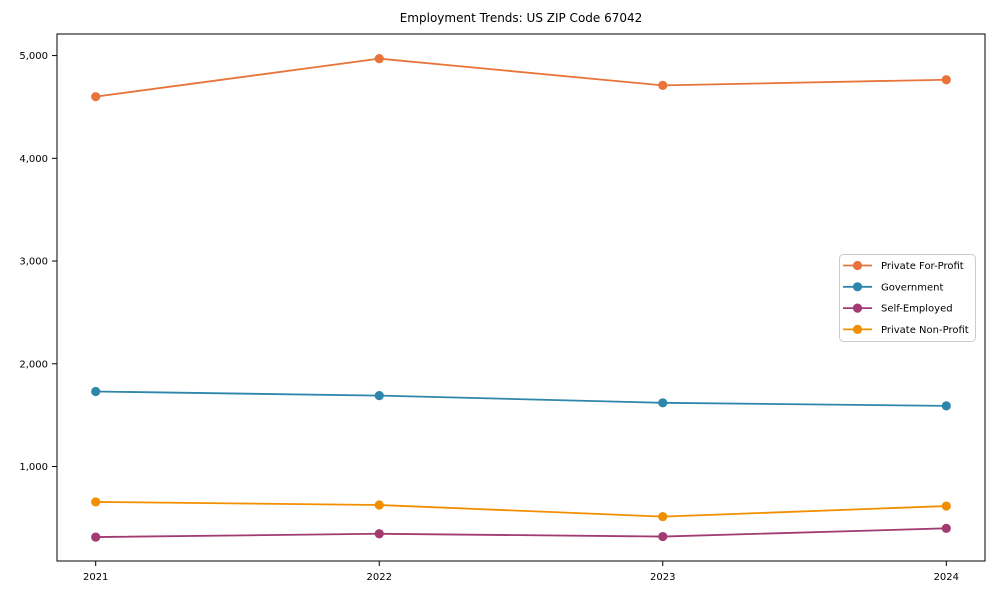 The width and height of the screenshot is (1000, 600). Describe the element at coordinates (33, 467) in the screenshot. I see `y-tick-label: 1,000` at that location.